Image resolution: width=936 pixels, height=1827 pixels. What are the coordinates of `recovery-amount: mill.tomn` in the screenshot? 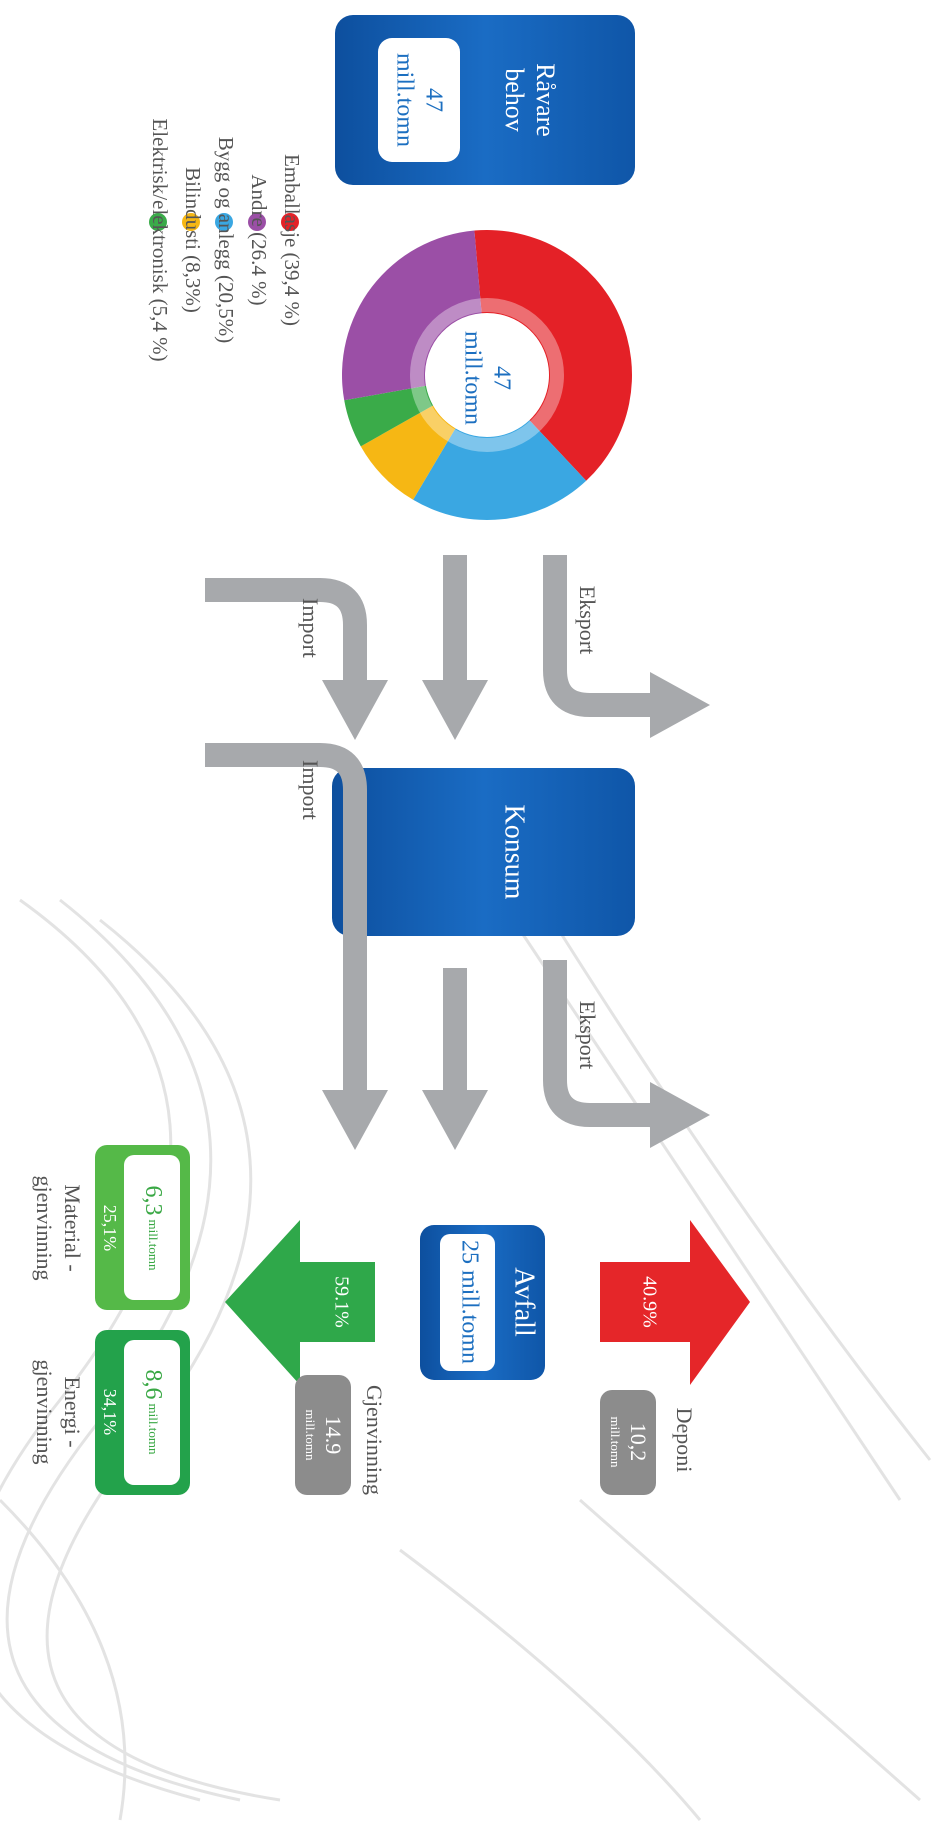 It's located at (310, 1435).